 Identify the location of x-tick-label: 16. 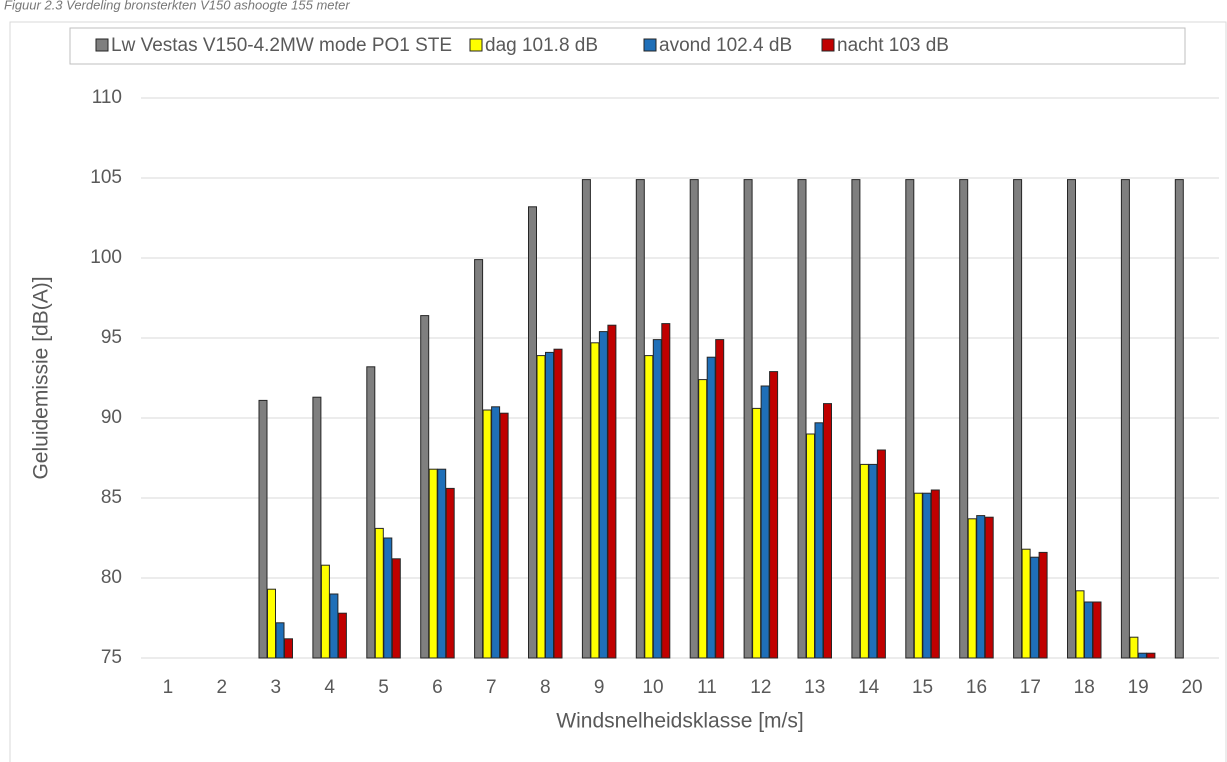
(976, 687).